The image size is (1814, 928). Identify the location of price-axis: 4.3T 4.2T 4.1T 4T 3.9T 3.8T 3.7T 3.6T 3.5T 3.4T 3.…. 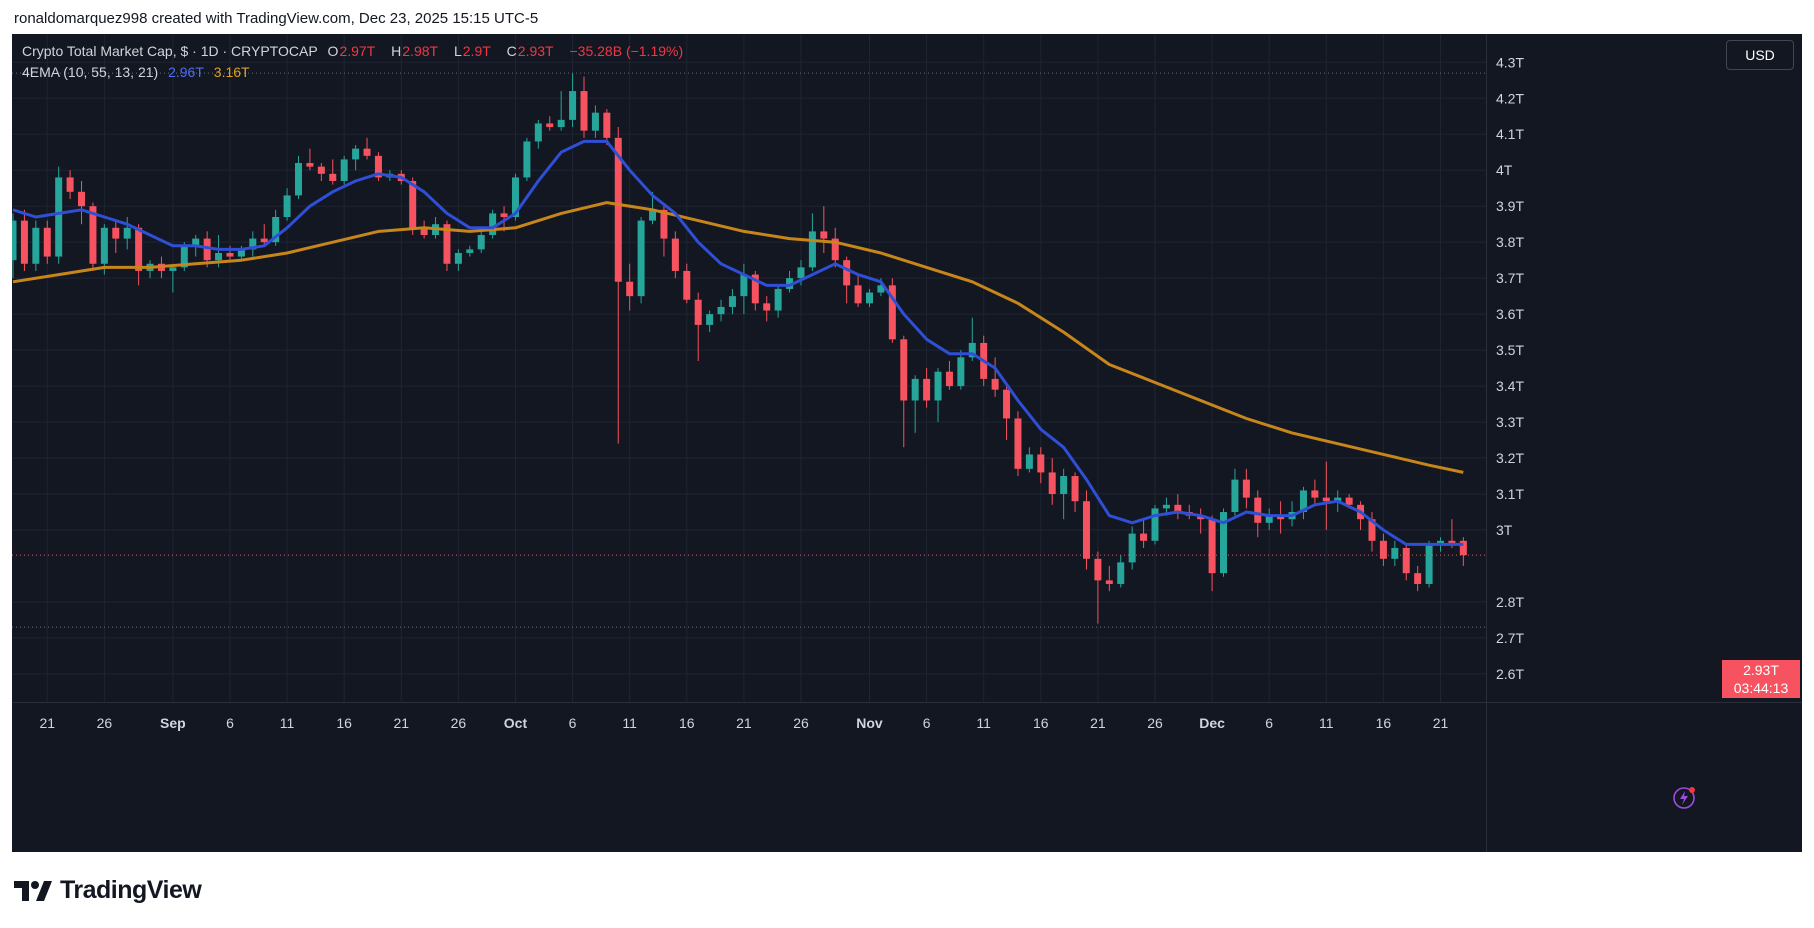
(1505, 443).